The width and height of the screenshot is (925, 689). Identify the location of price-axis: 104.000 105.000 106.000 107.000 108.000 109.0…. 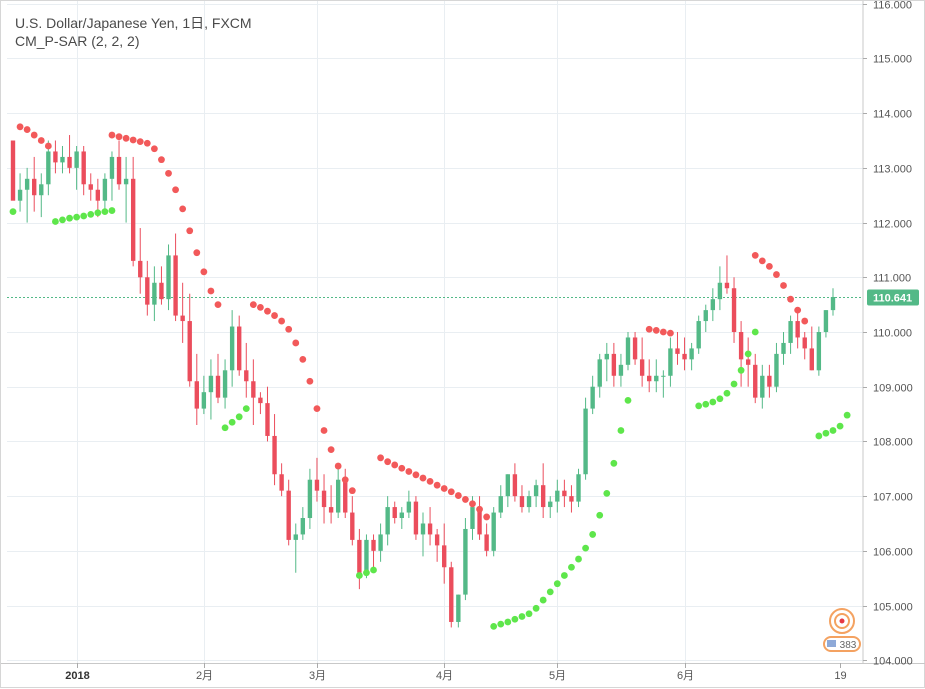
(888, 334).